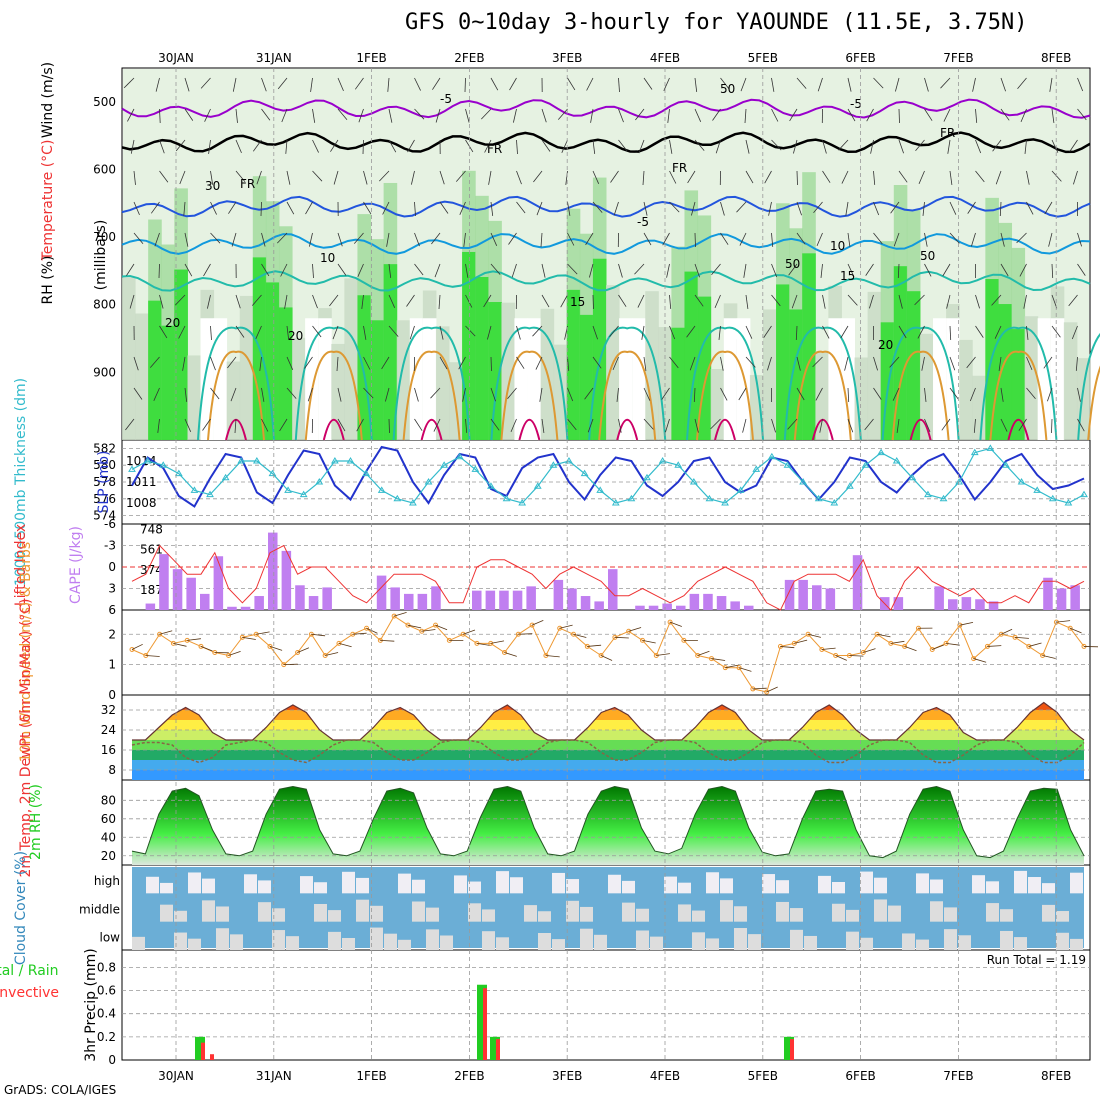 The image size is (1100, 1100). Describe the element at coordinates (26, 738) in the screenshot. I see `ylabel-temp2m: 2m Temp, 2m DewPt (6hr Min/Max) (°C)` at that location.